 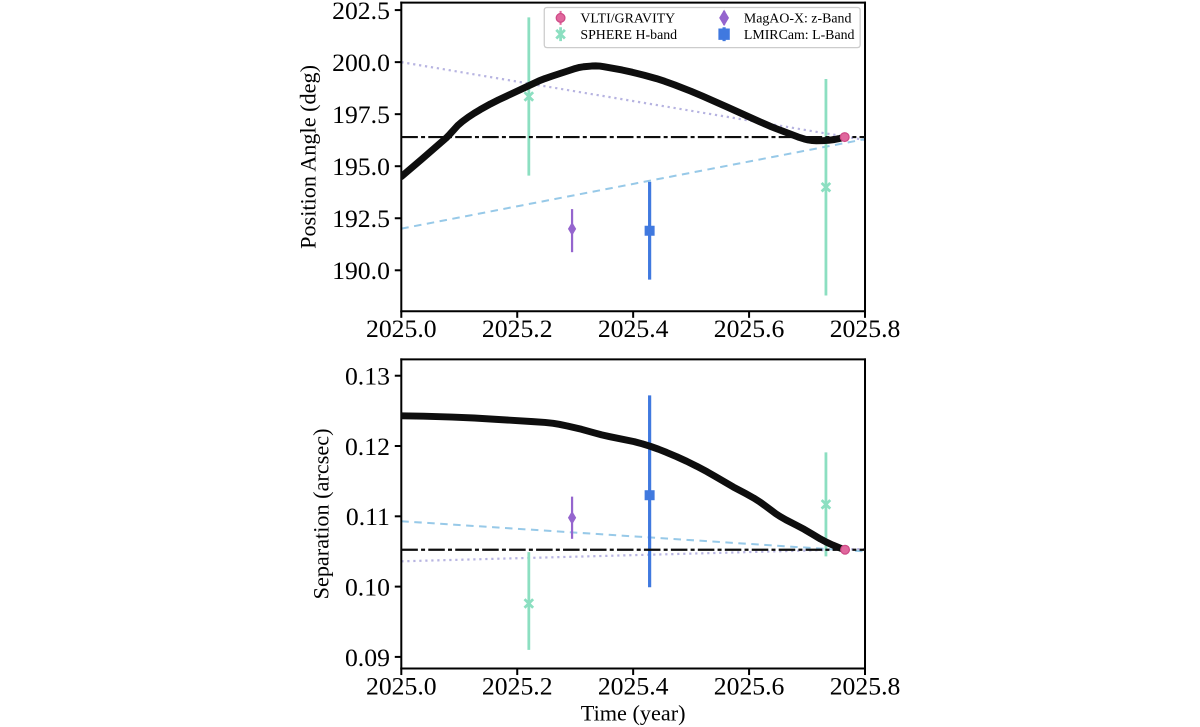 I want to click on svg-text: 0.13, so click(x=367, y=376).